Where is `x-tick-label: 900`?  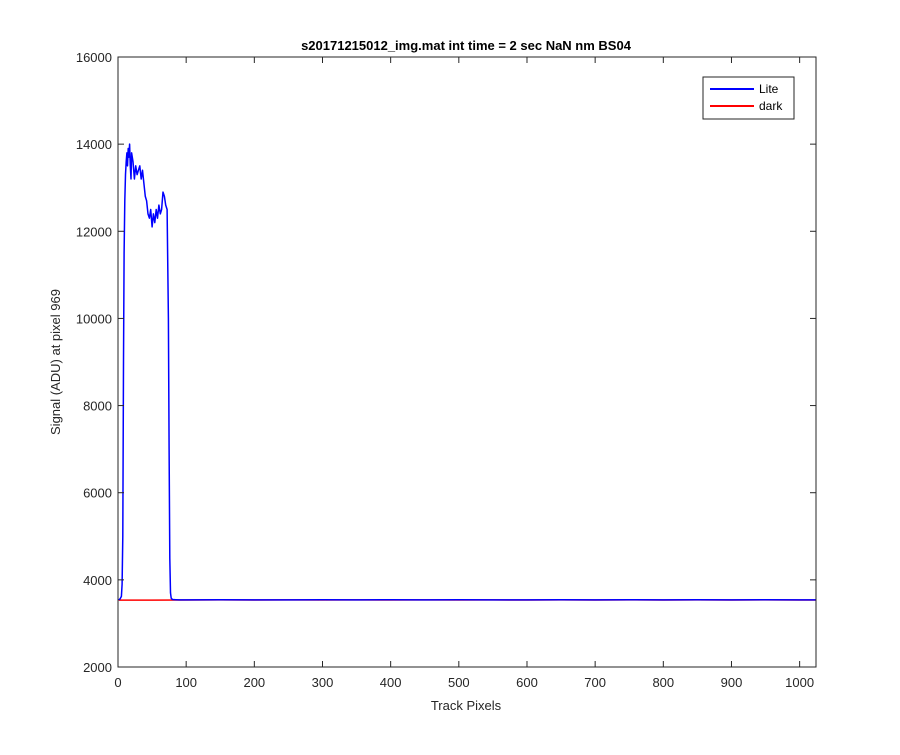
x-tick-label: 900 is located at coordinates (732, 682).